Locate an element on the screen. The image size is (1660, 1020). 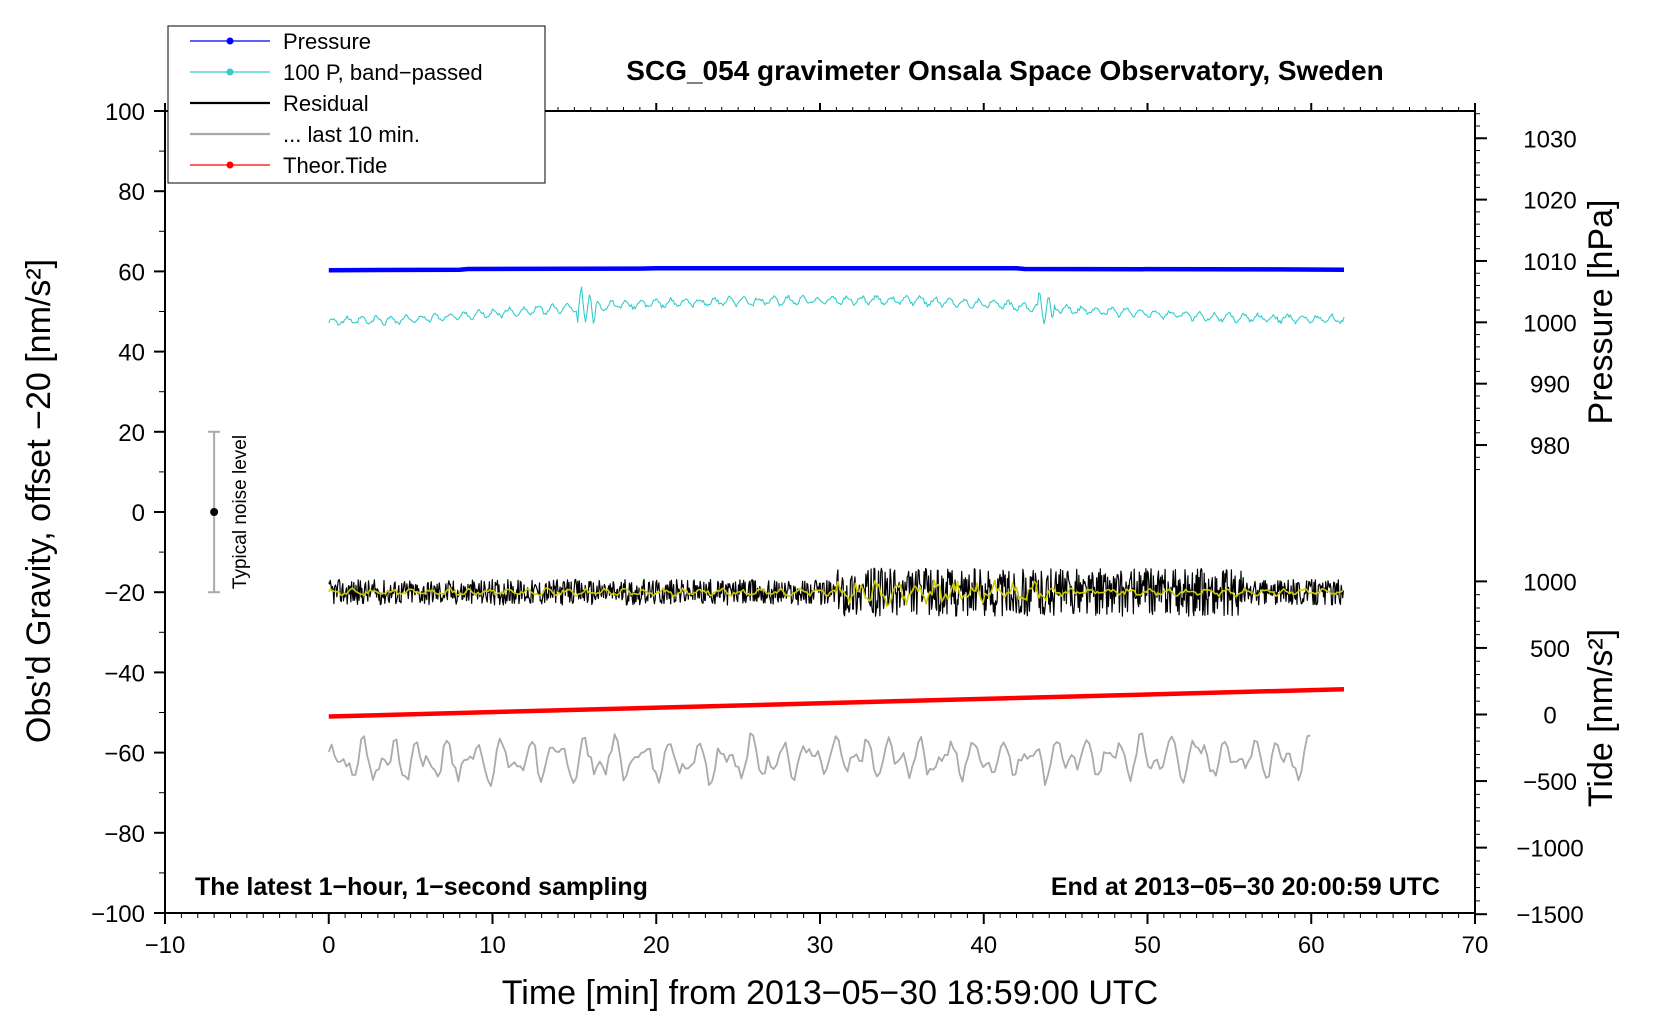
last-10-min-line is located at coordinates (819, 759).